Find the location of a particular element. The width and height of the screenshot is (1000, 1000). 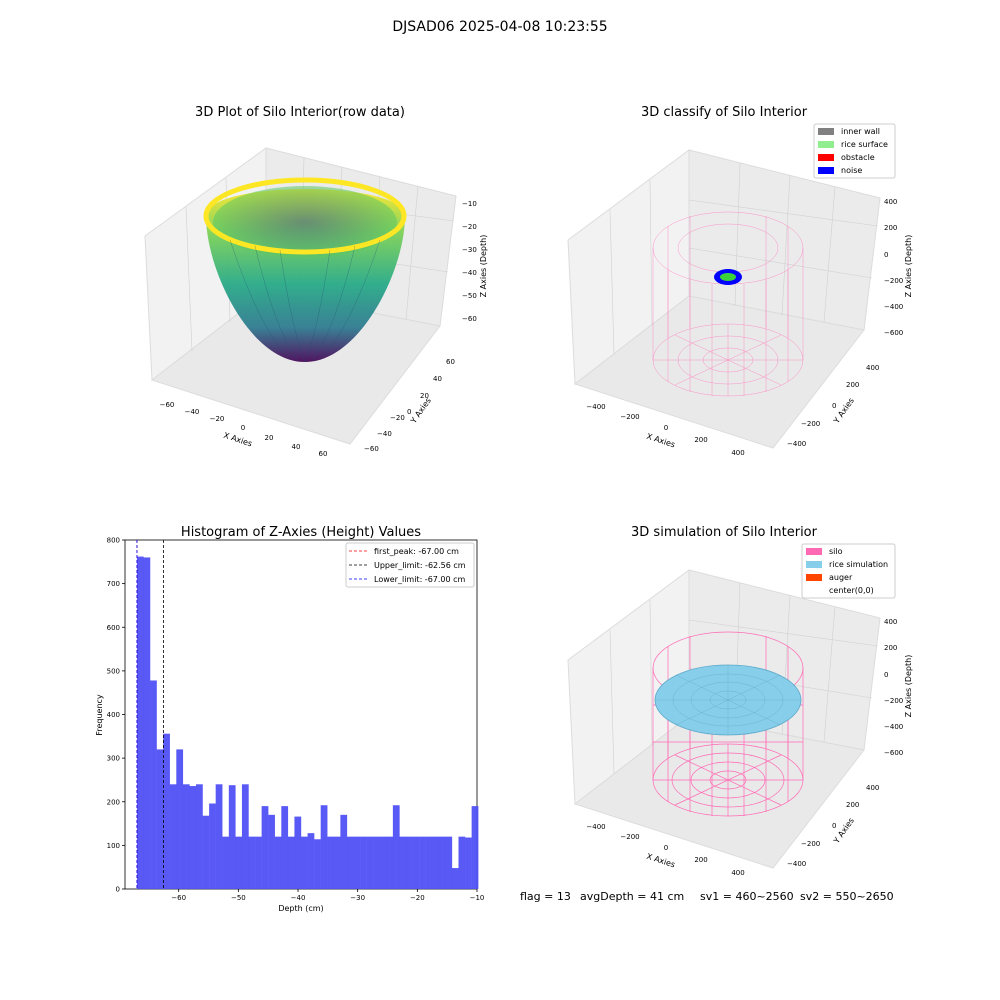

raw-bowl-rim is located at coordinates (305, 216).